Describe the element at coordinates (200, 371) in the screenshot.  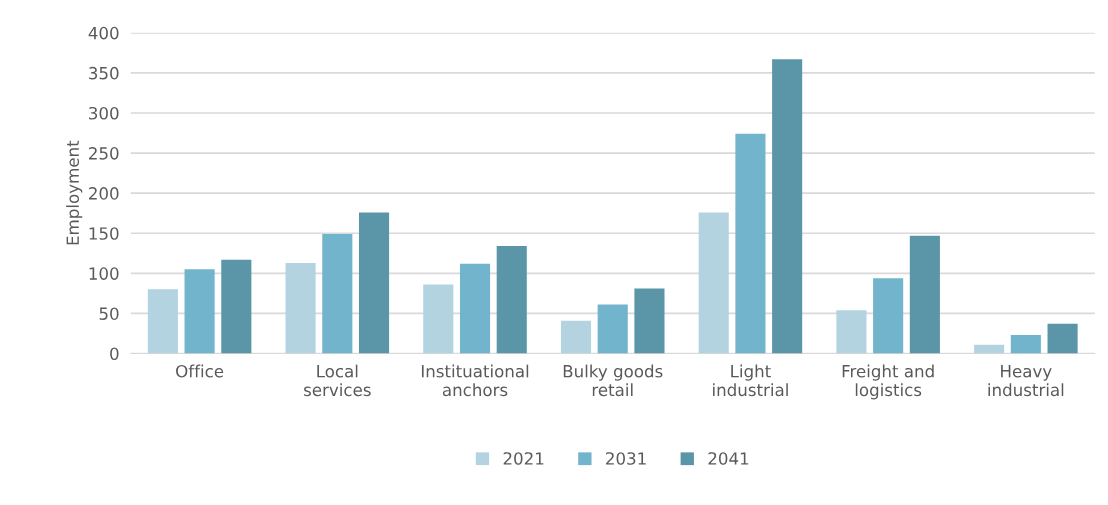
I see `x-tick-label: Office` at that location.